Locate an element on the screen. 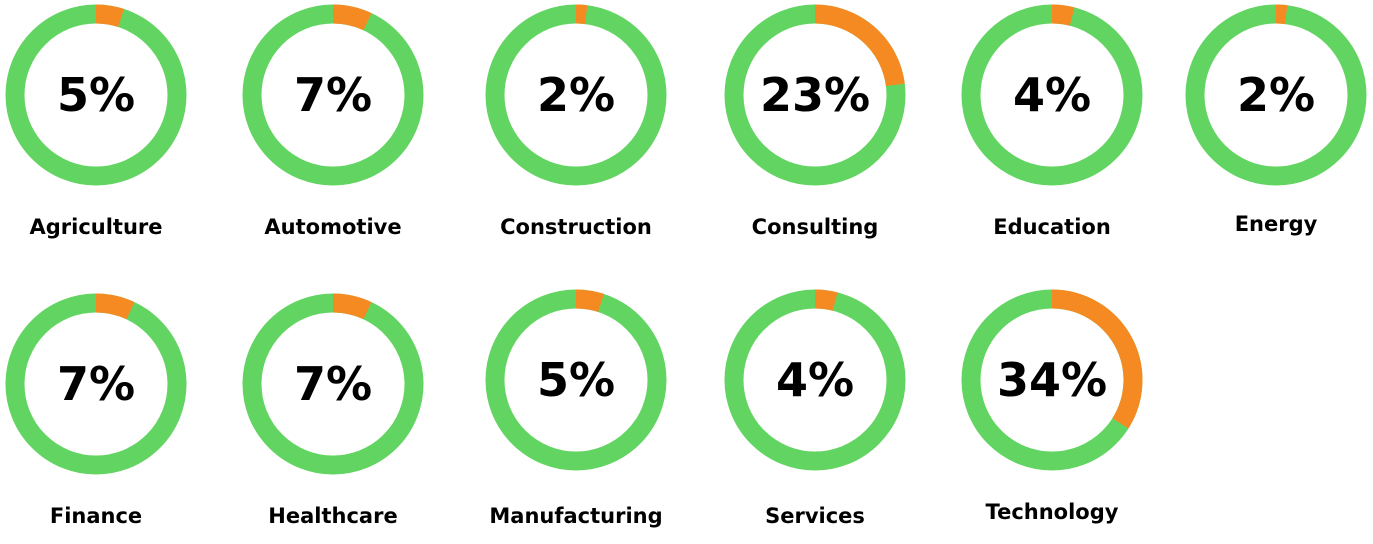 The width and height of the screenshot is (1373, 544). value-label-energy: 2% is located at coordinates (1276, 95).